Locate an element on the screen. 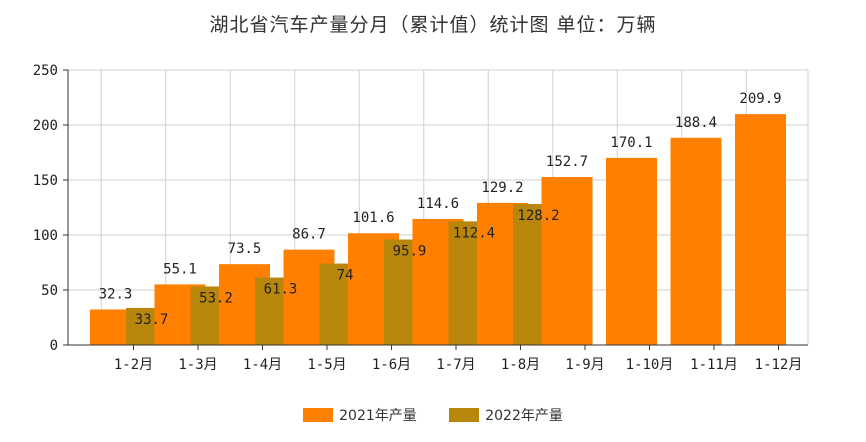  legend-label-2022: 2022年产量 is located at coordinates (524, 416).